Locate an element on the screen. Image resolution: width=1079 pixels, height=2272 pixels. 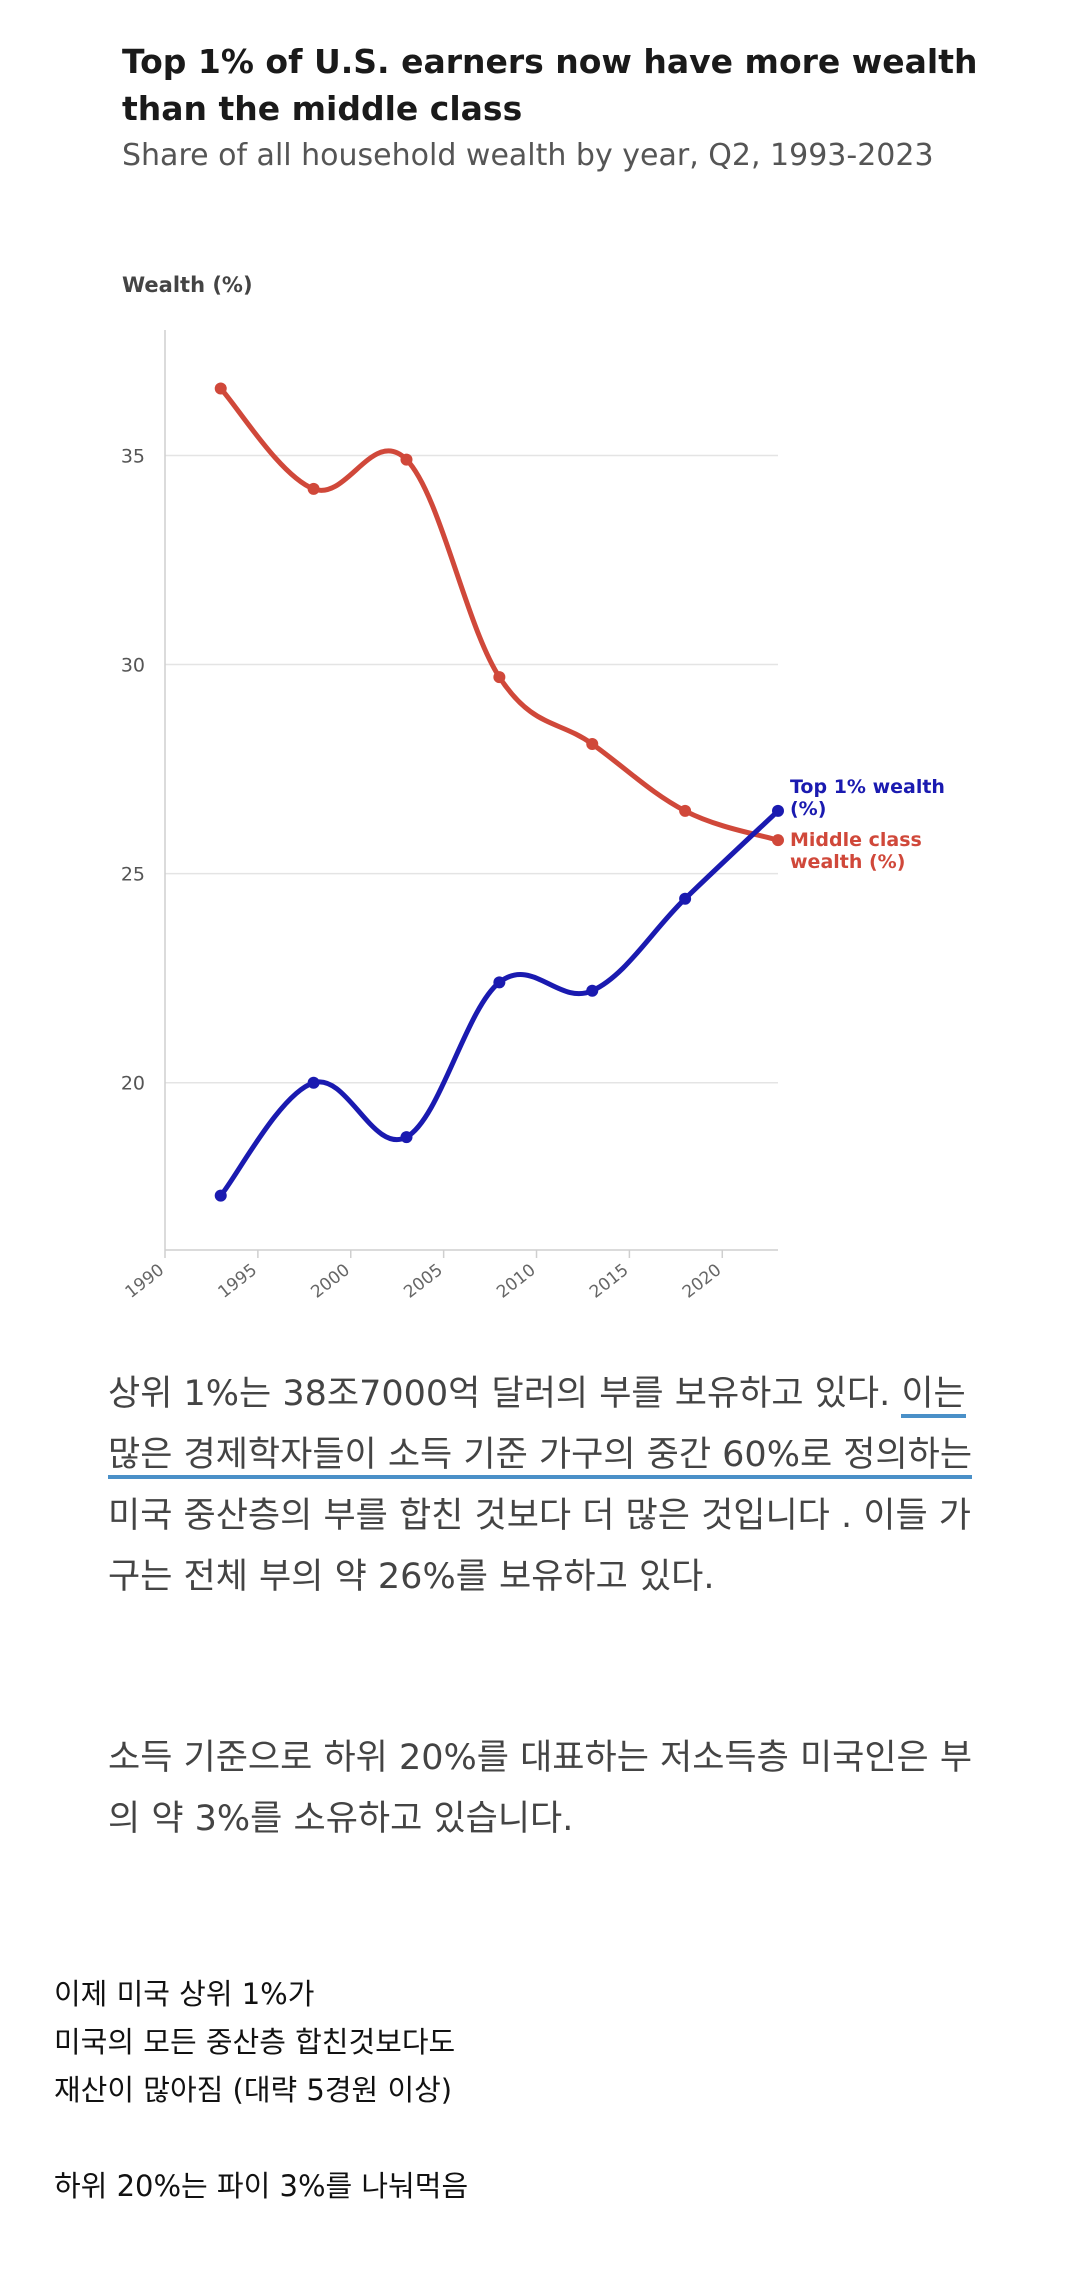
x-tick-label: 1990 is located at coordinates (145, 1281).